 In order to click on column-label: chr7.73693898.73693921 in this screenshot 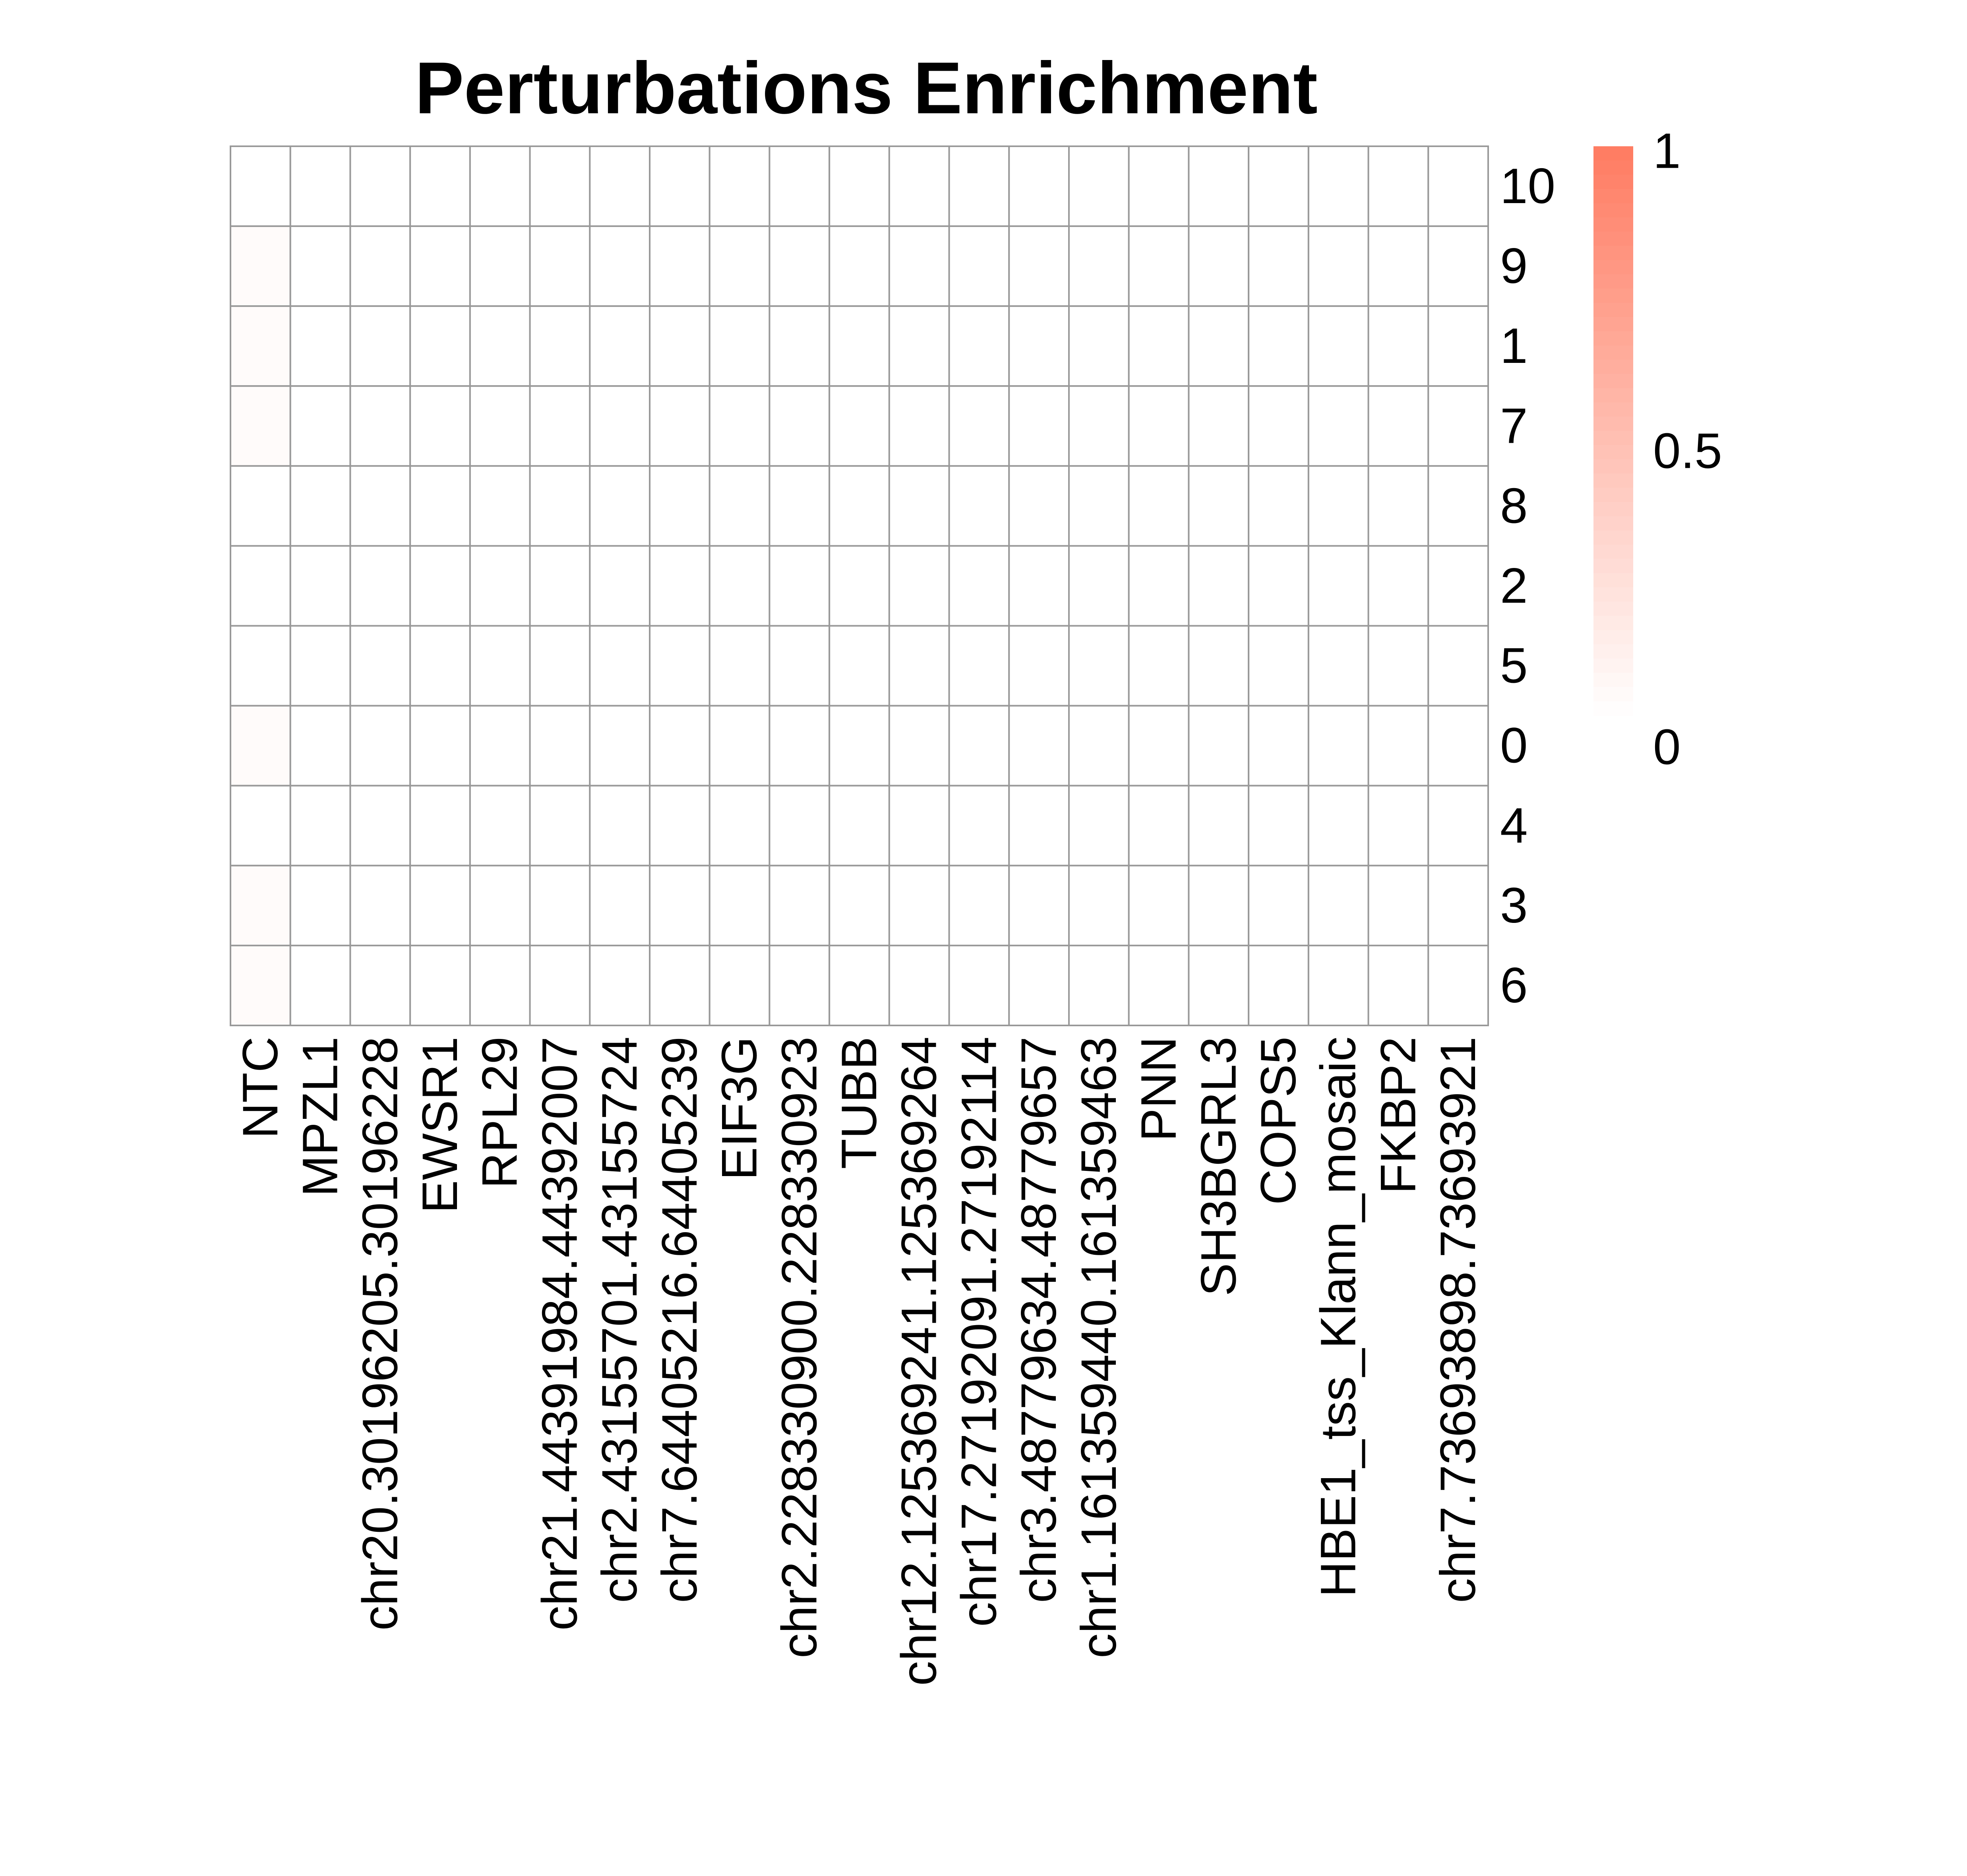, I will do `click(1459, 1320)`.